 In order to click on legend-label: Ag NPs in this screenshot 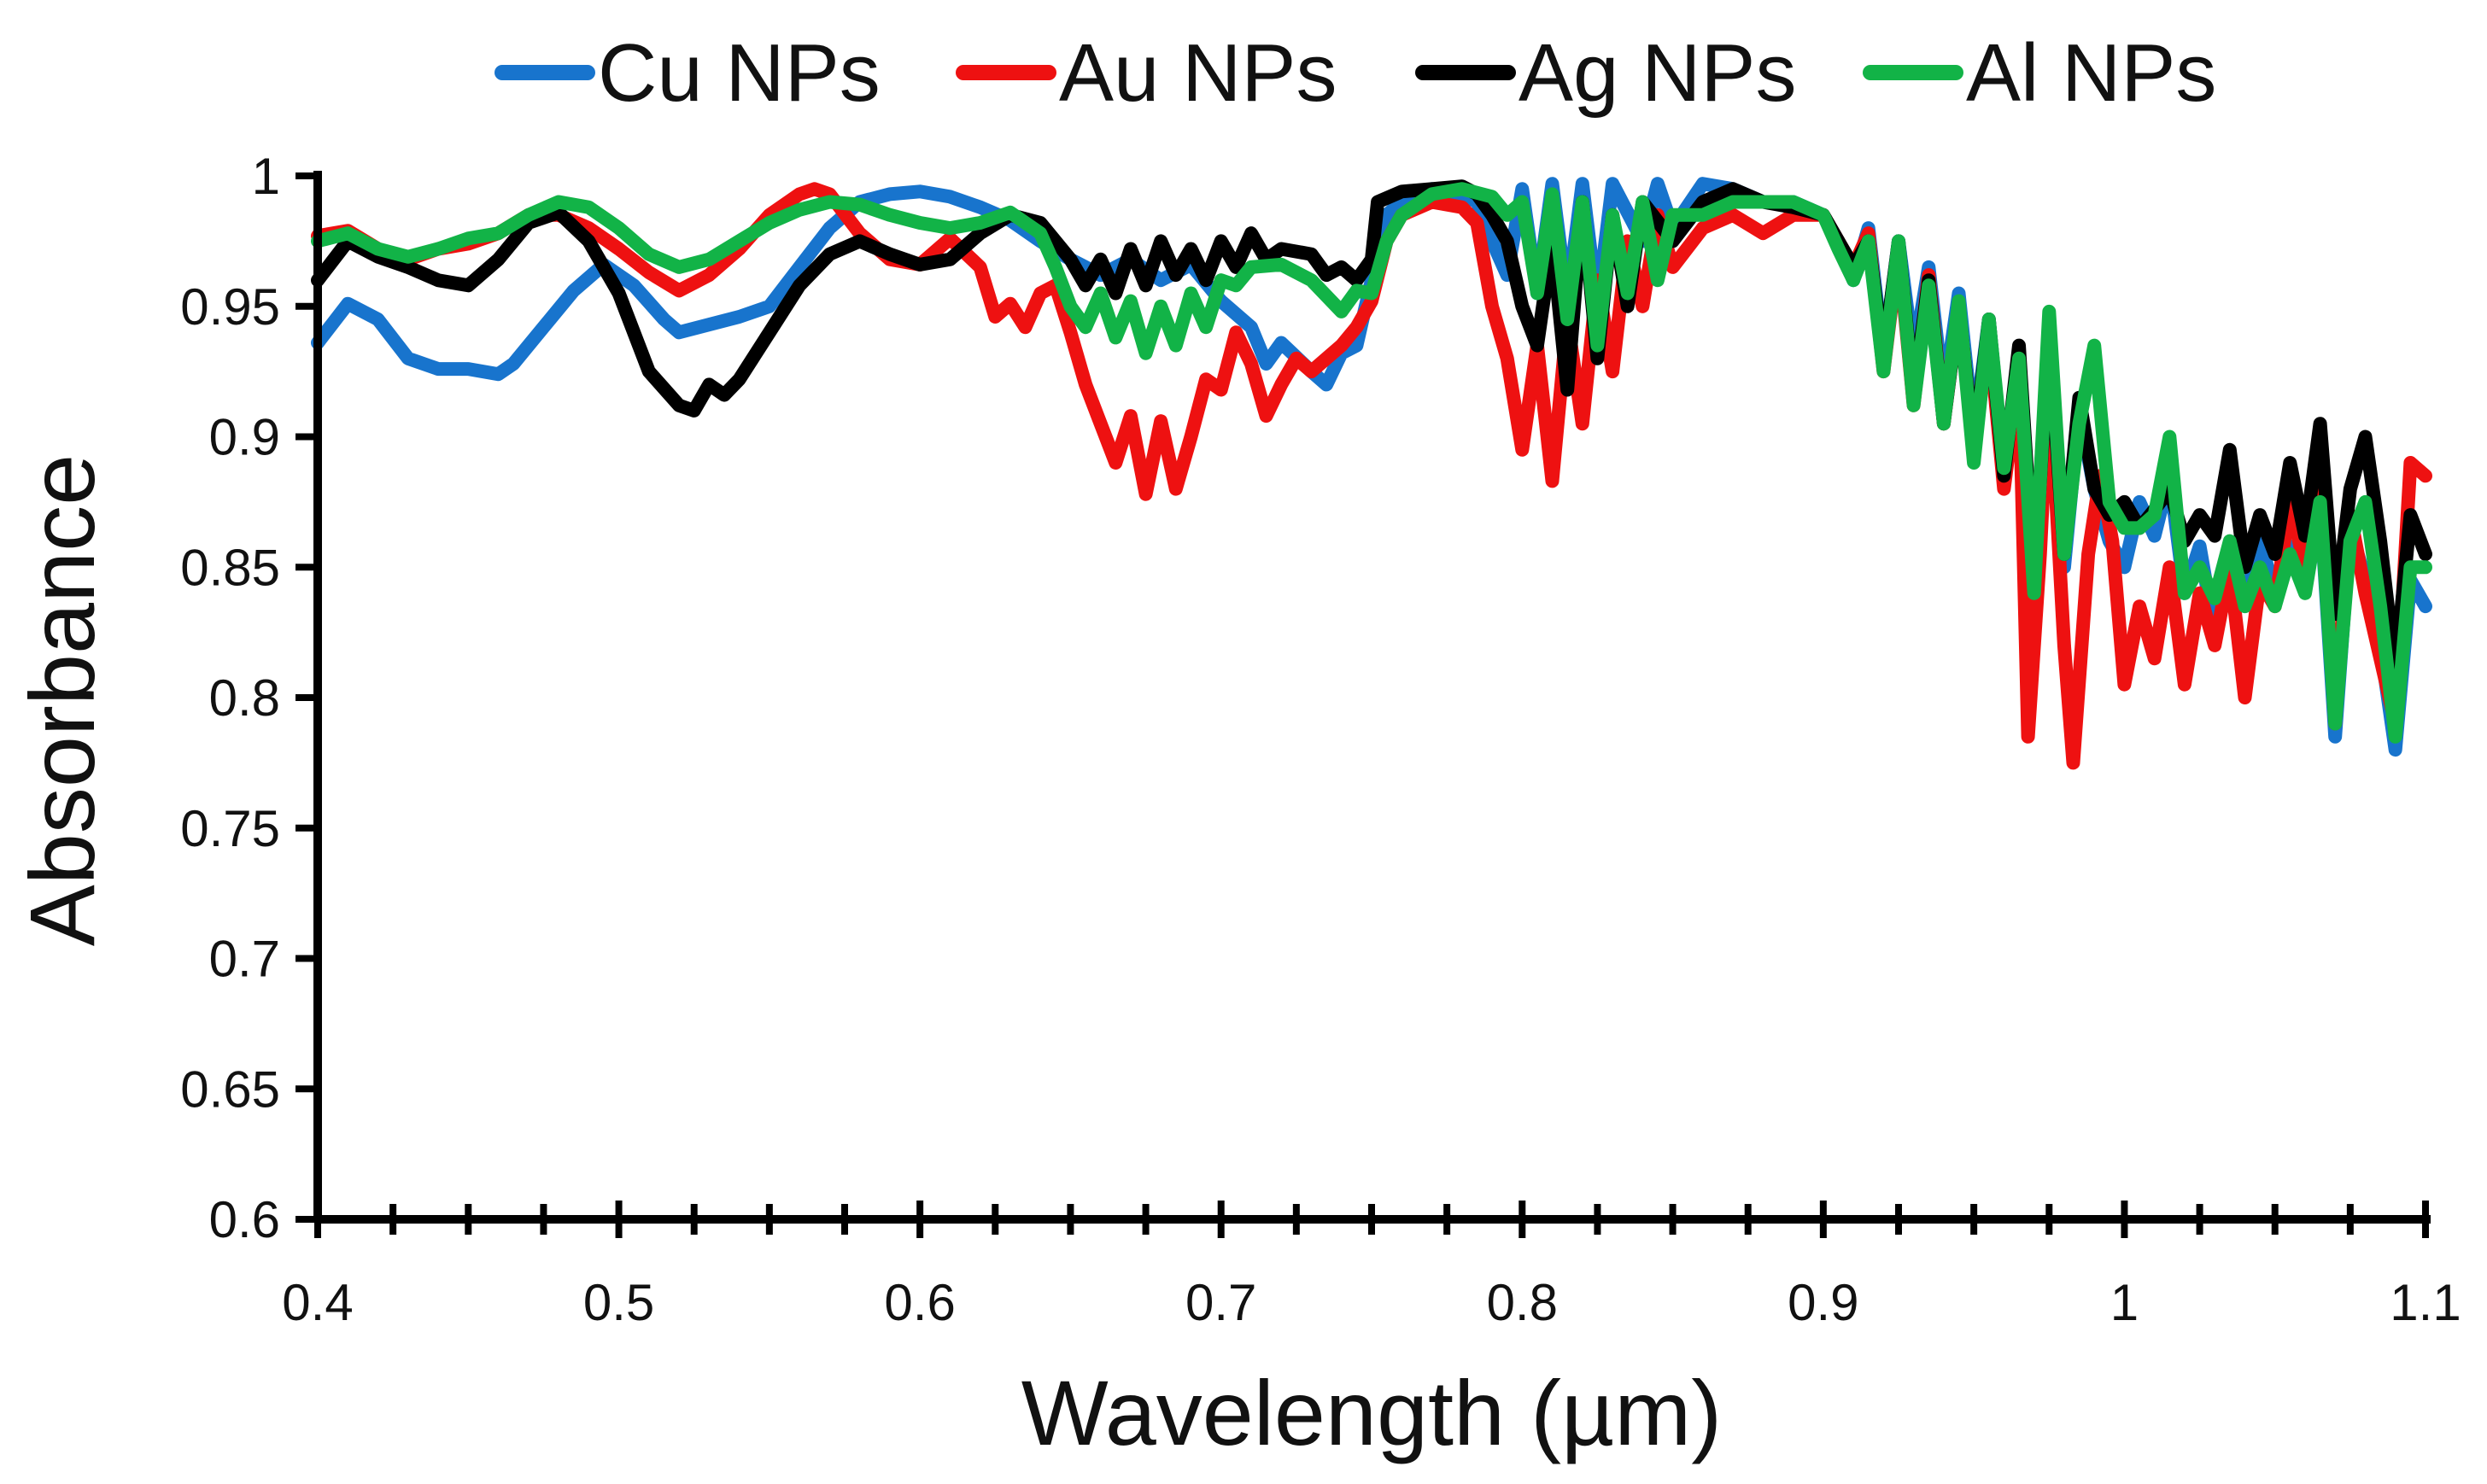, I will do `click(1657, 73)`.